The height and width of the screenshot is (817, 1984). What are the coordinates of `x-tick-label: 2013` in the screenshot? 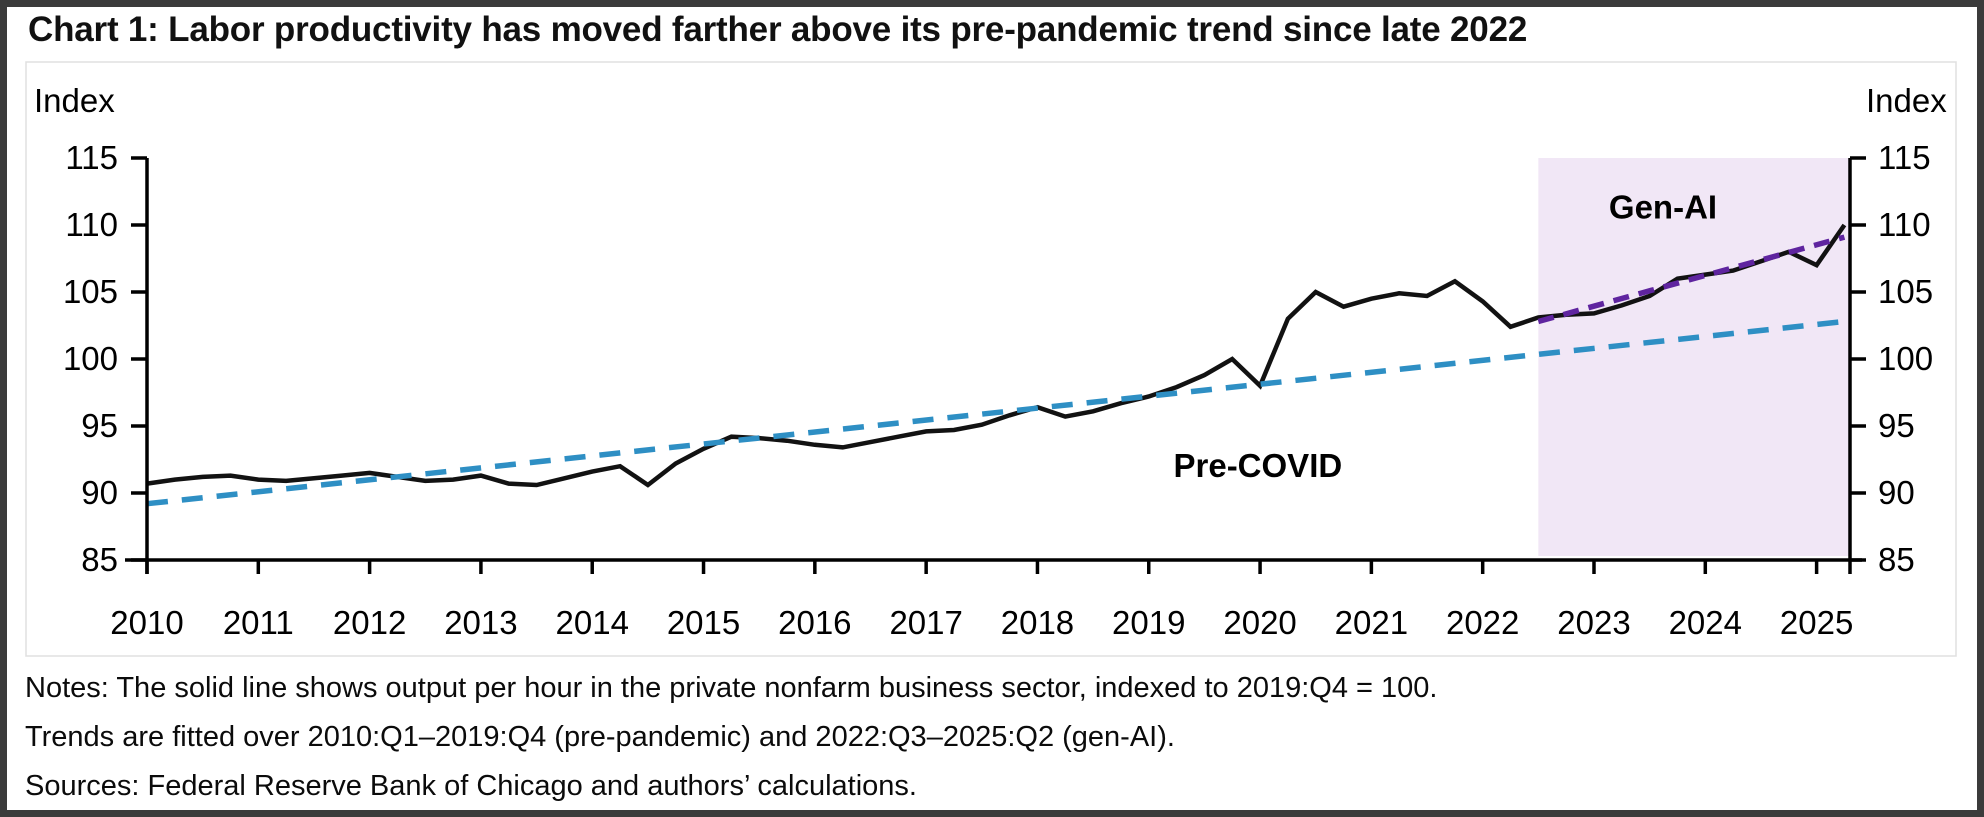 It's located at (480, 622).